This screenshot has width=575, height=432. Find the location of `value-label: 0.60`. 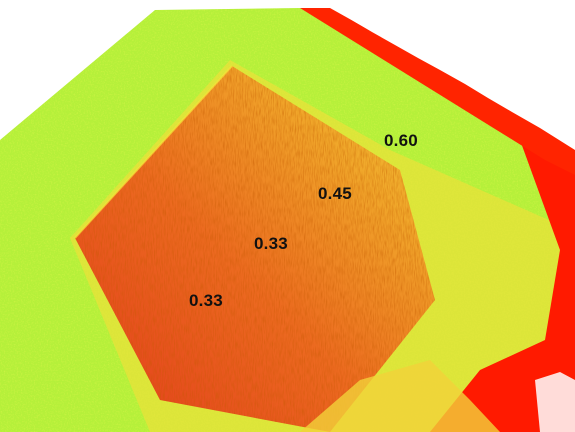

value-label: 0.60 is located at coordinates (401, 140).